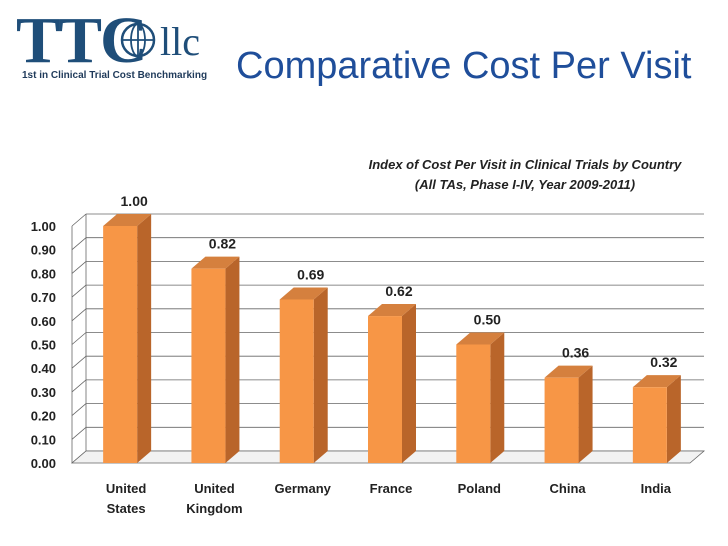 The image size is (728, 546). What do you see at coordinates (43, 392) in the screenshot?
I see `y-tick-label: 0.30` at bounding box center [43, 392].